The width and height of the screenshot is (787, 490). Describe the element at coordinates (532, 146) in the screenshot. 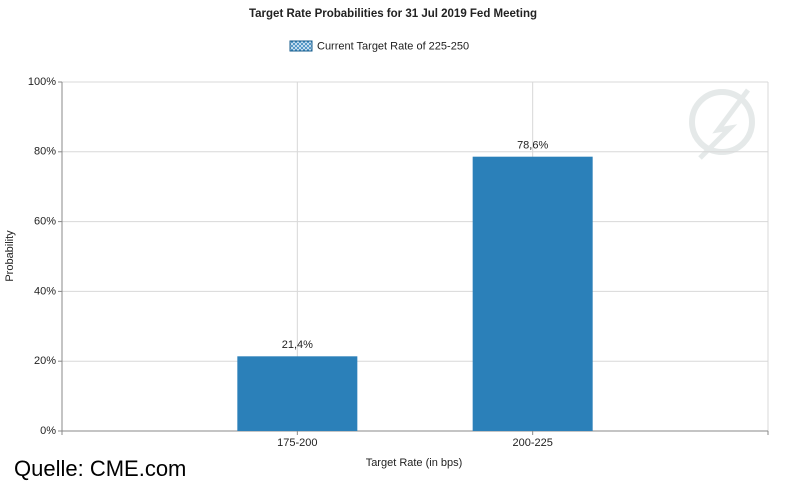

I see `value-label: 78,6%` at that location.